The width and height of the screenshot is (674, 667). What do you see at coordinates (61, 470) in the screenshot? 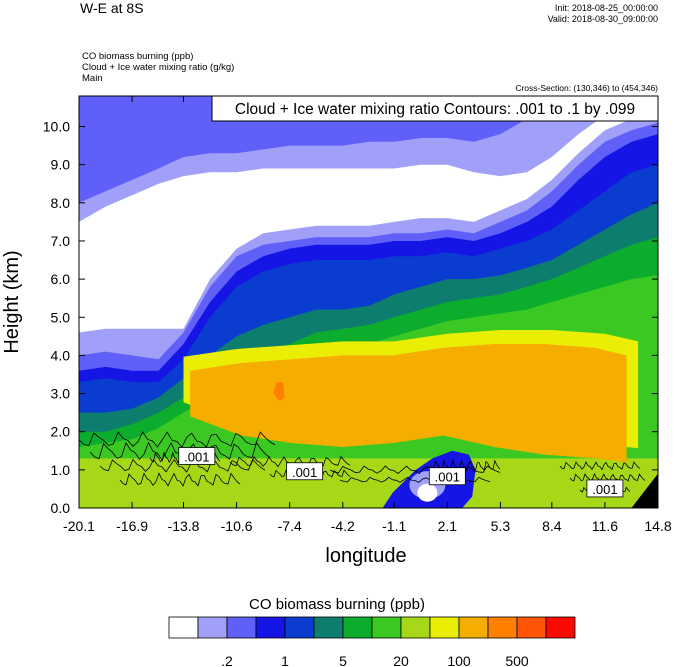
I see `y-tick-label: 1.0` at bounding box center [61, 470].